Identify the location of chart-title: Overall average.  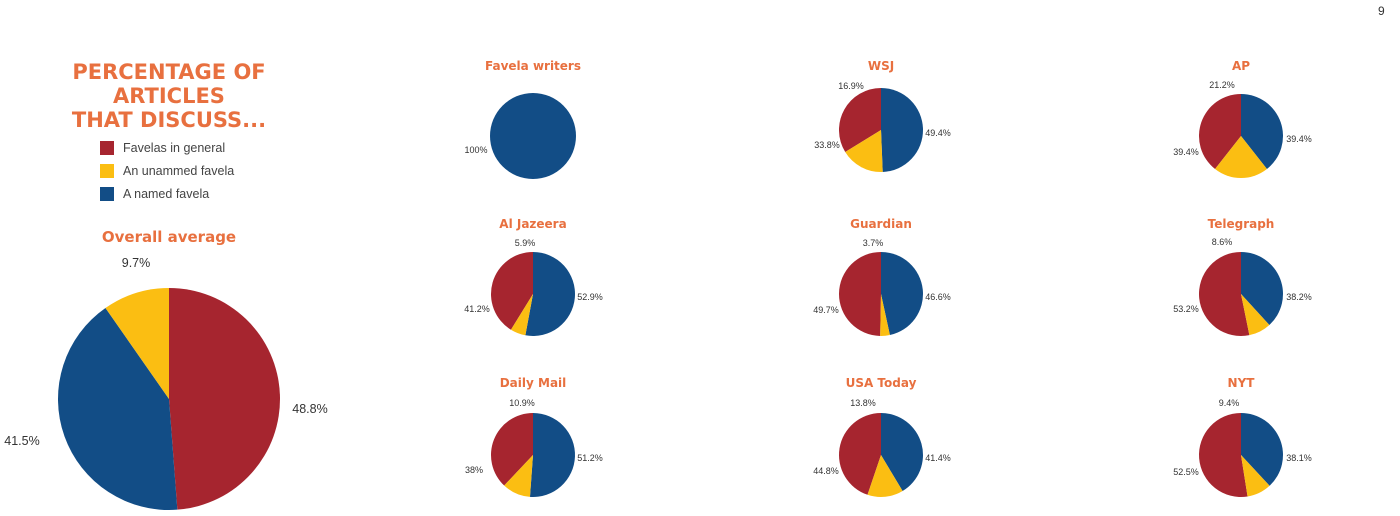
(169, 237).